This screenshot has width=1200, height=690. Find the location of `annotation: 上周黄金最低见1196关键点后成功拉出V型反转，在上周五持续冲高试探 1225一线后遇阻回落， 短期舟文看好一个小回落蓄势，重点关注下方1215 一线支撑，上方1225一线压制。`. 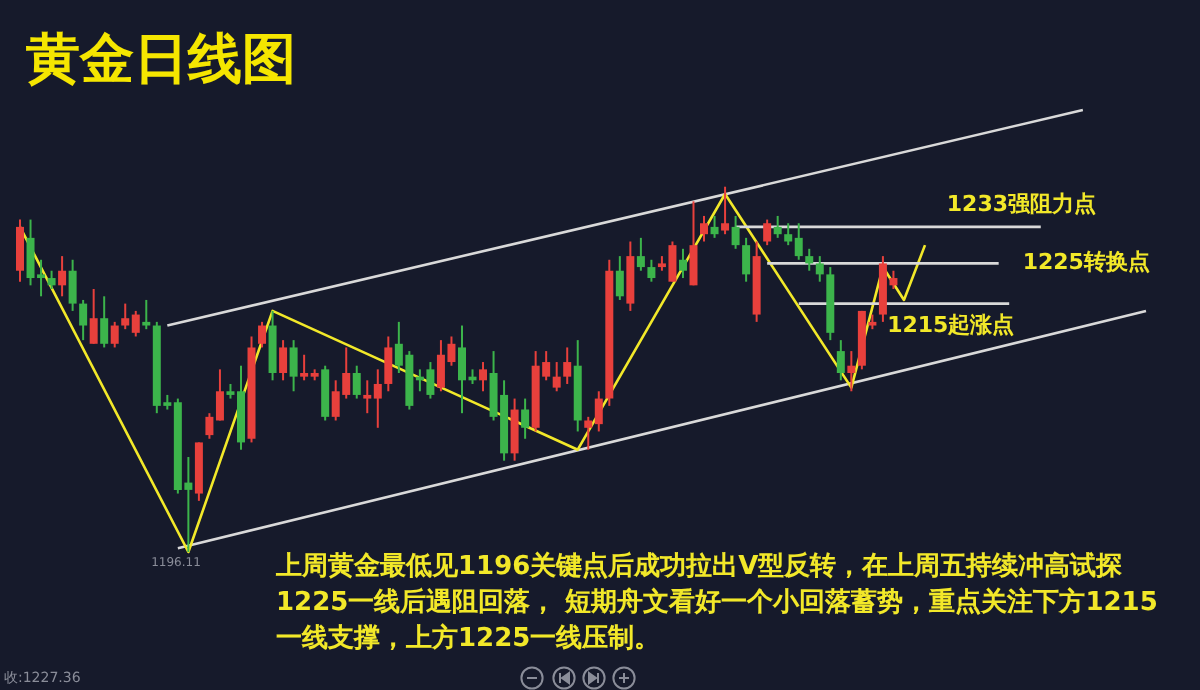

annotation: 上周黄金最低见1196关键点后成功拉出V型反转，在上周五持续冲高试探 1225一线后遇阻回落， 短期舟文看好一个小回落蓄势，重点关注下方1215 一线支撑，上方1225一线压制。 is located at coordinates (716, 602).